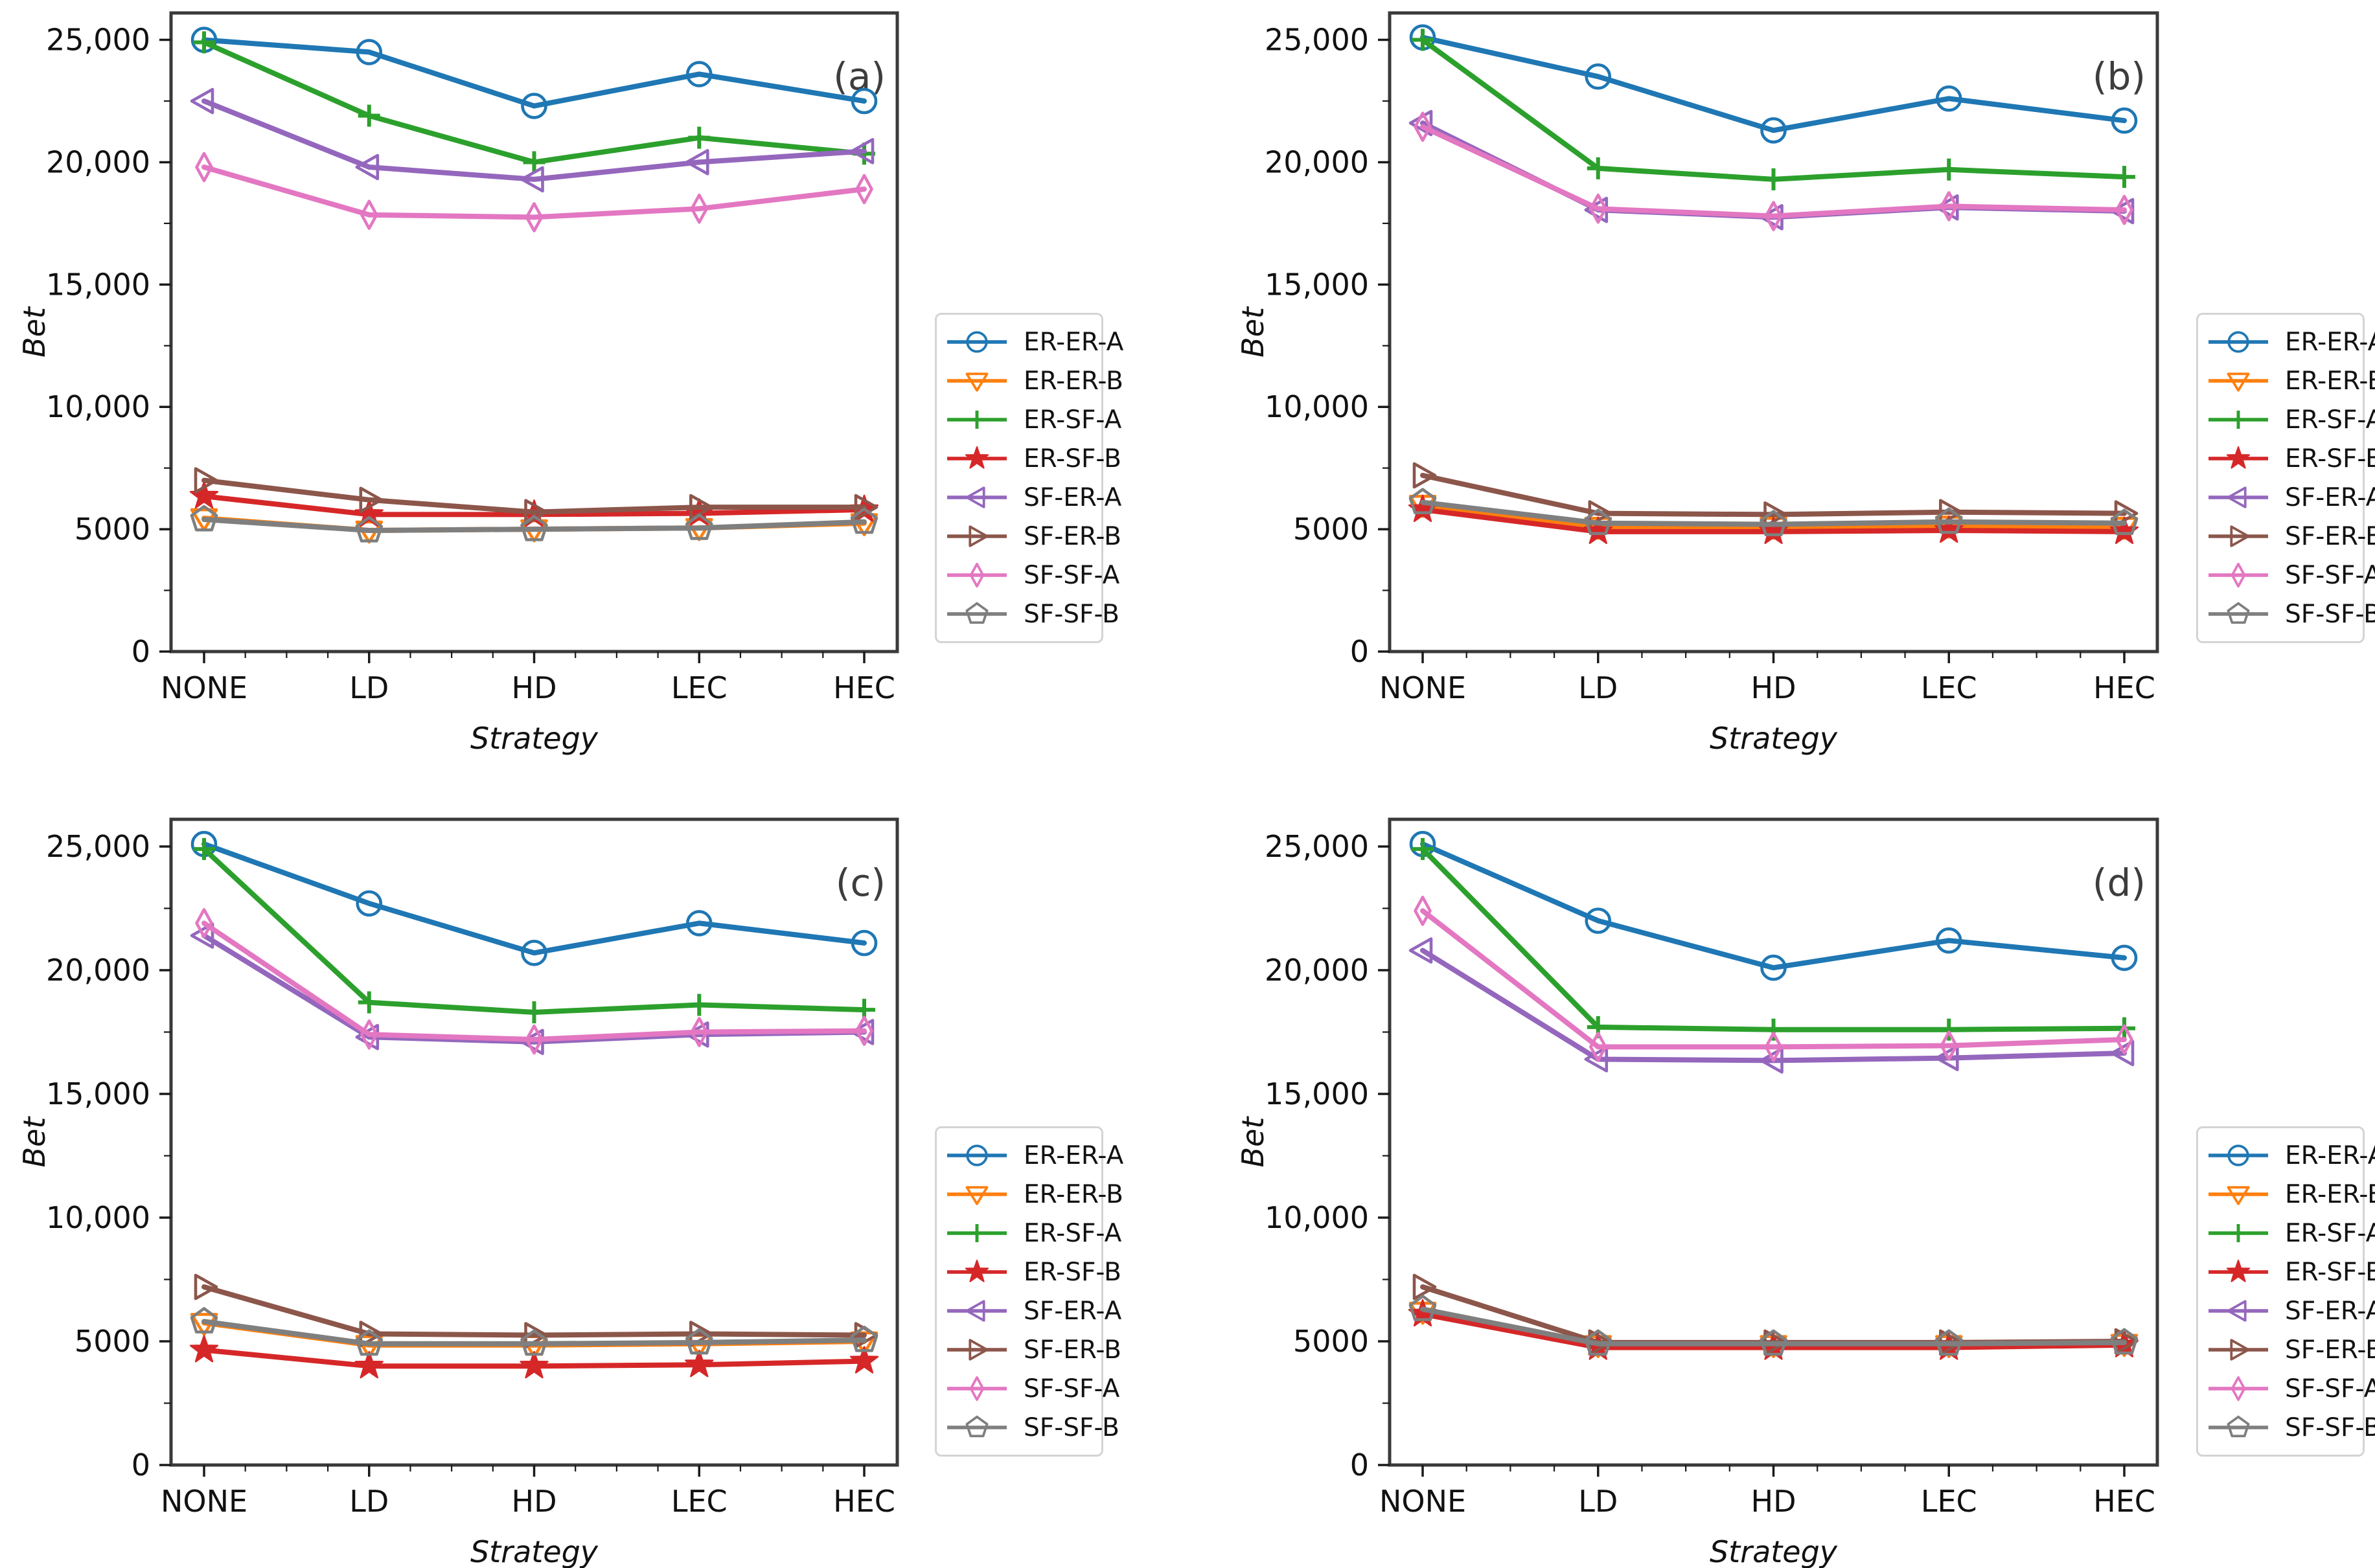 Image resolution: width=2375 pixels, height=1568 pixels. Describe the element at coordinates (1317, 284) in the screenshot. I see `y-tick-label: 15,000` at that location.